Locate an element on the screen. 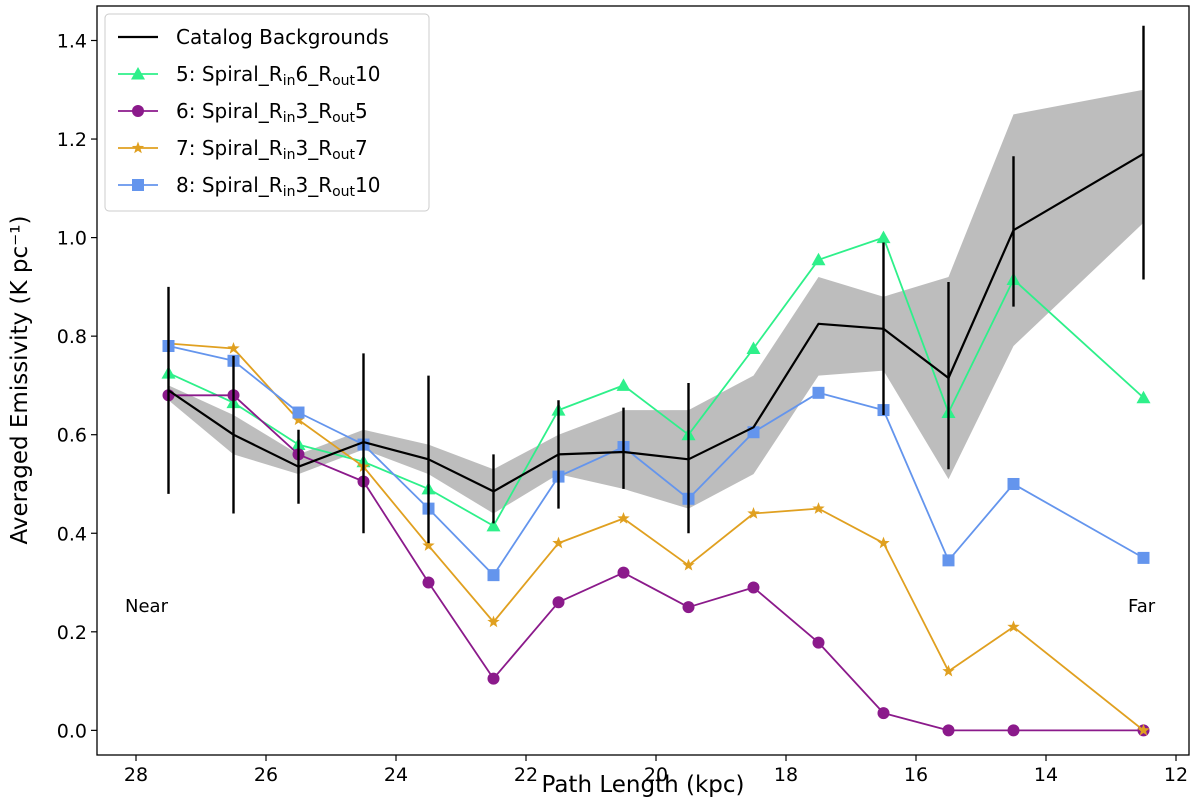 This screenshot has width=1200, height=803. x-tick-label: 28 is located at coordinates (136, 775).